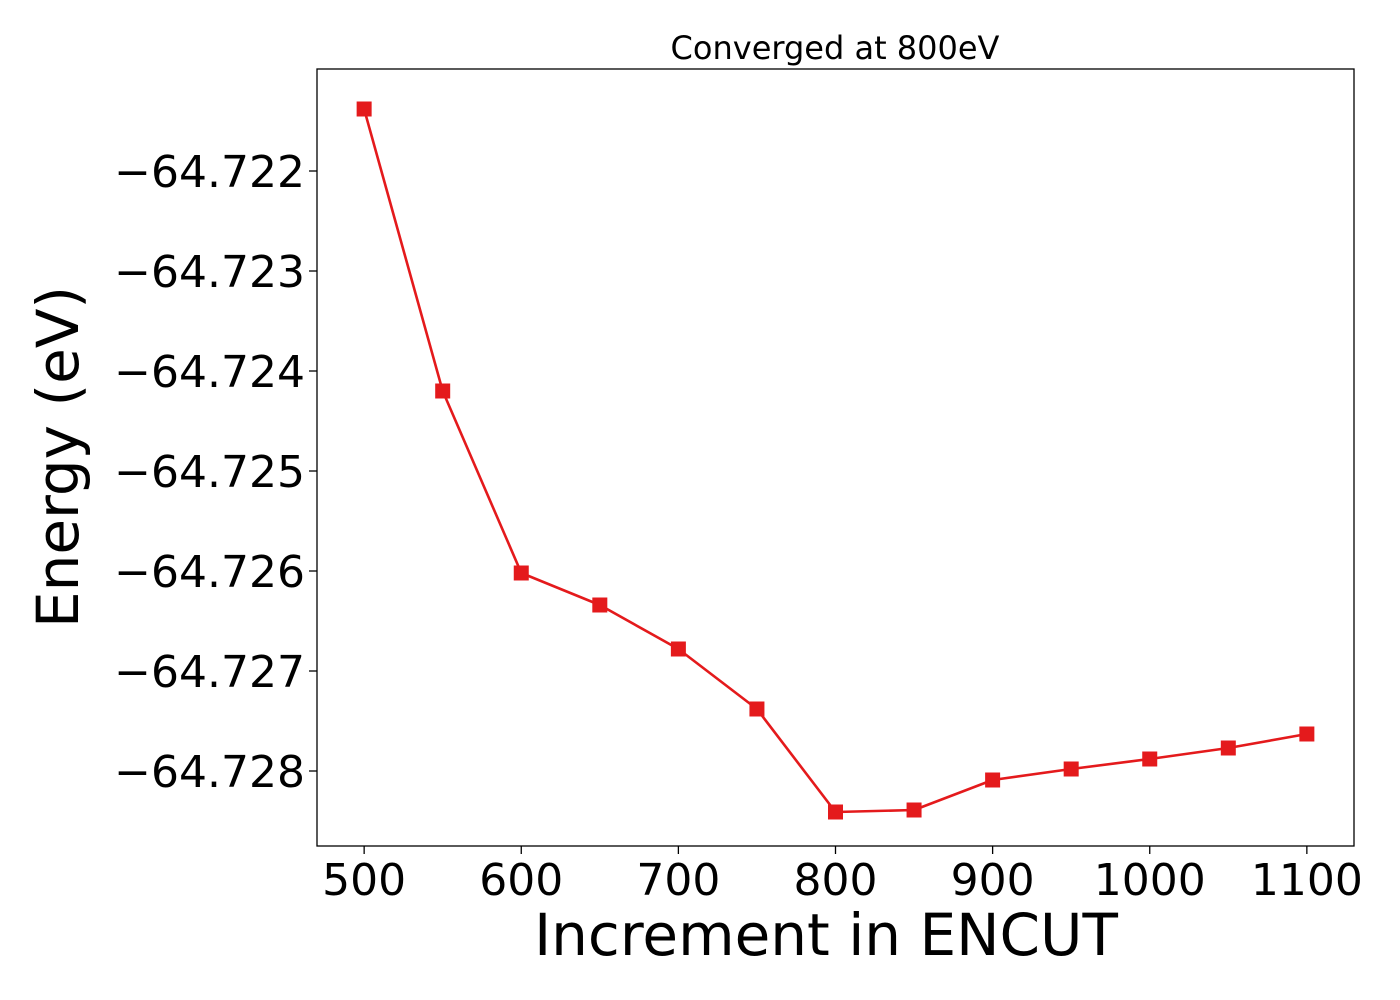 Image resolution: width=1400 pixels, height=1000 pixels. I want to click on x-tick-label: 600, so click(521, 880).